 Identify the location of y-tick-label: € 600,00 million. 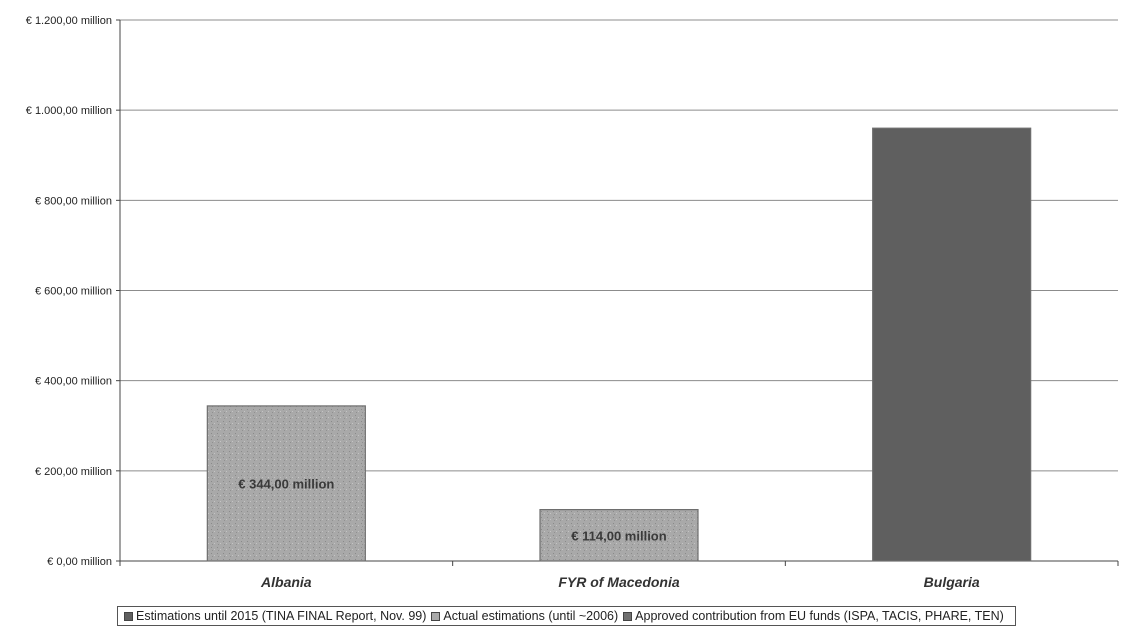
(73, 292).